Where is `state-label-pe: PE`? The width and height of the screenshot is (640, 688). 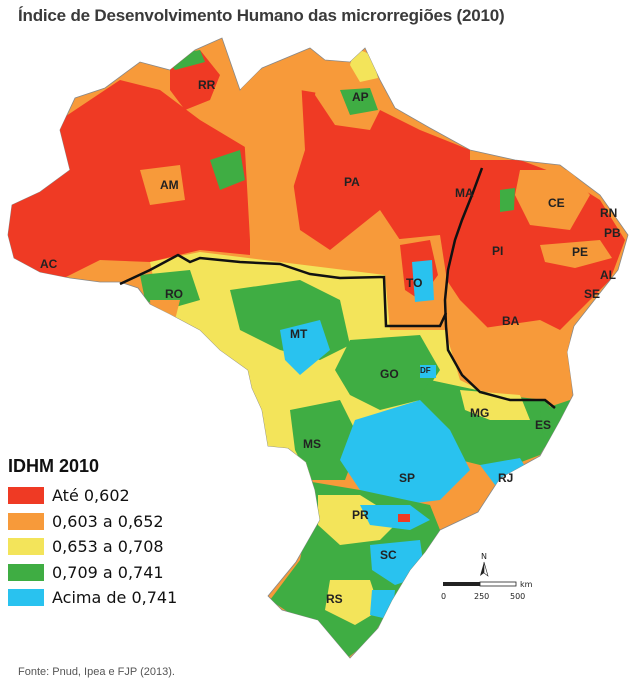 state-label-pe: PE is located at coordinates (580, 252).